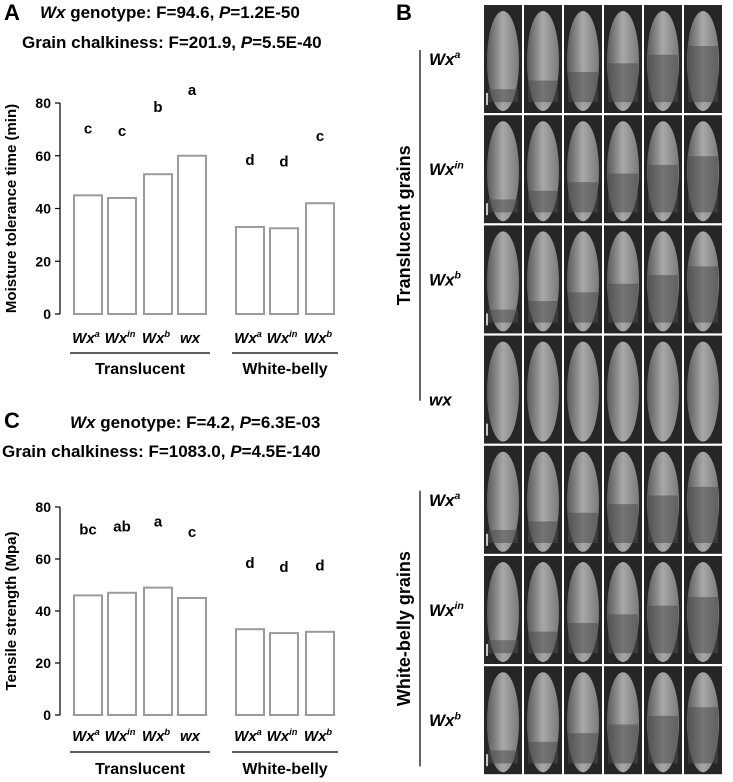 This screenshot has width=733, height=782. I want to click on panel-label: A, so click(12, 12).